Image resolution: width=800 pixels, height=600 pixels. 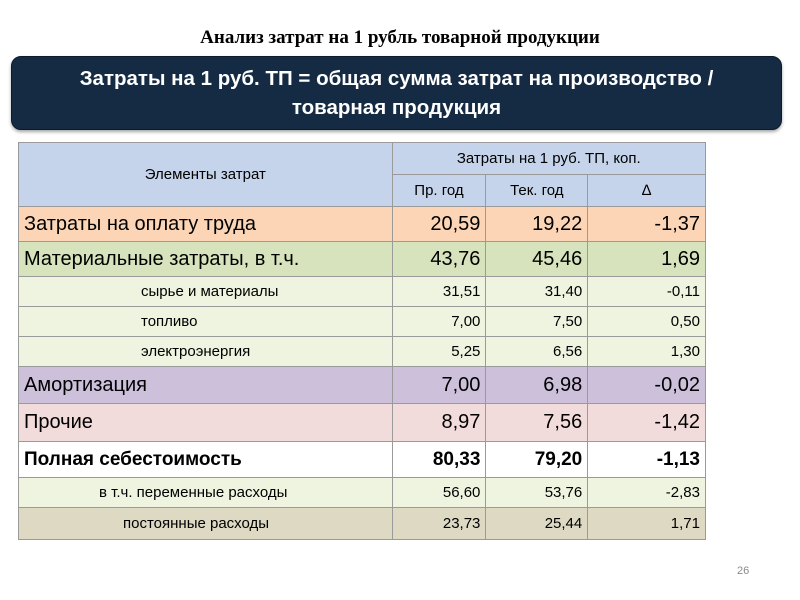 What do you see at coordinates (439, 492) in the screenshot?
I see `cell-prev: 56,60` at bounding box center [439, 492].